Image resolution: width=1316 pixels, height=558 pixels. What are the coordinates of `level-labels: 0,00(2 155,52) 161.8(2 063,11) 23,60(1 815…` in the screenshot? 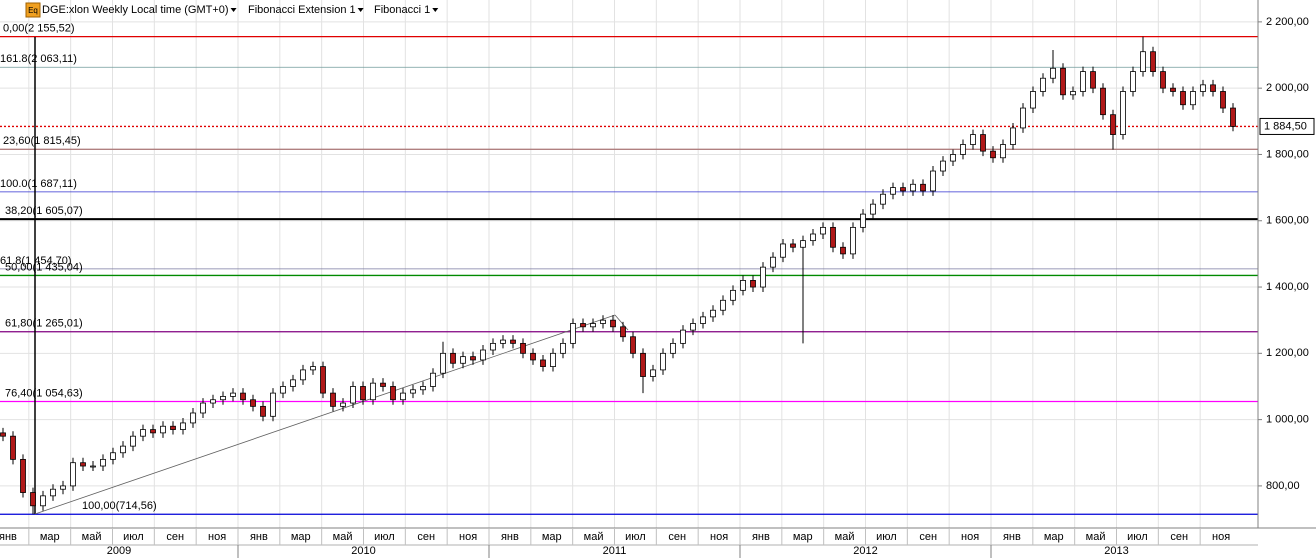 It's located at (78, 268).